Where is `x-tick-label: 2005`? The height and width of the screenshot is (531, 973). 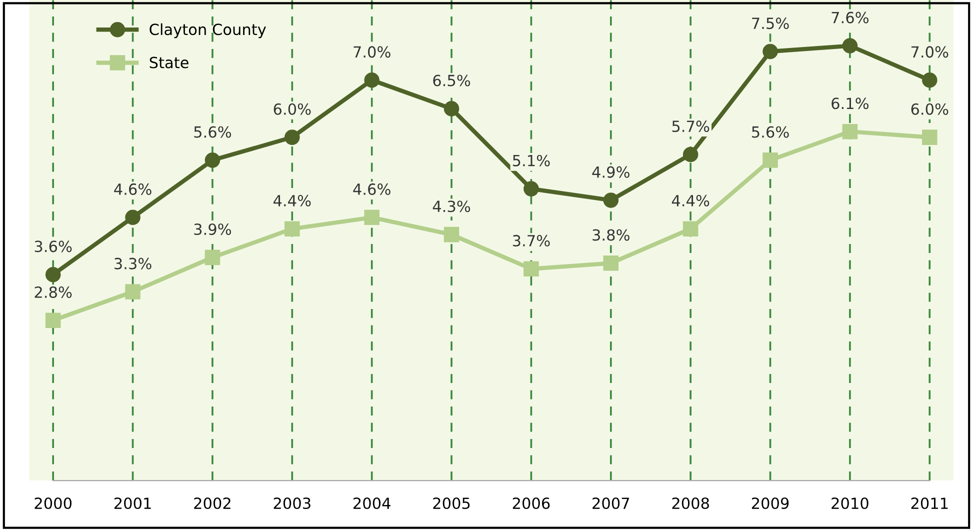 x-tick-label: 2005 is located at coordinates (451, 503).